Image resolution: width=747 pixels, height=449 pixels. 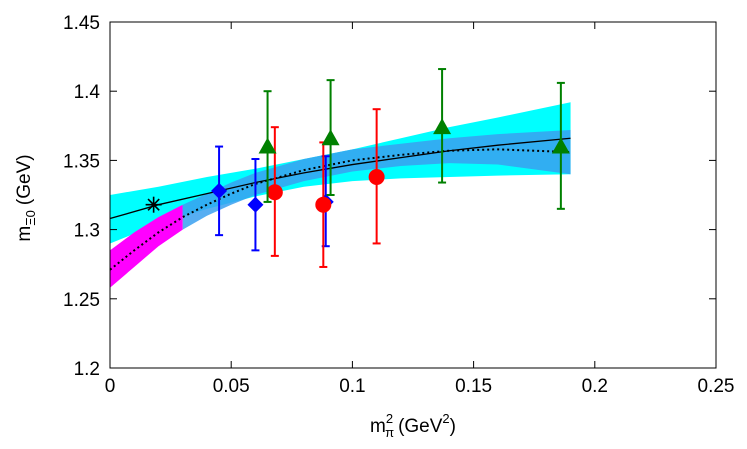 I want to click on y-tick-label: 1.4, so click(x=87, y=92).